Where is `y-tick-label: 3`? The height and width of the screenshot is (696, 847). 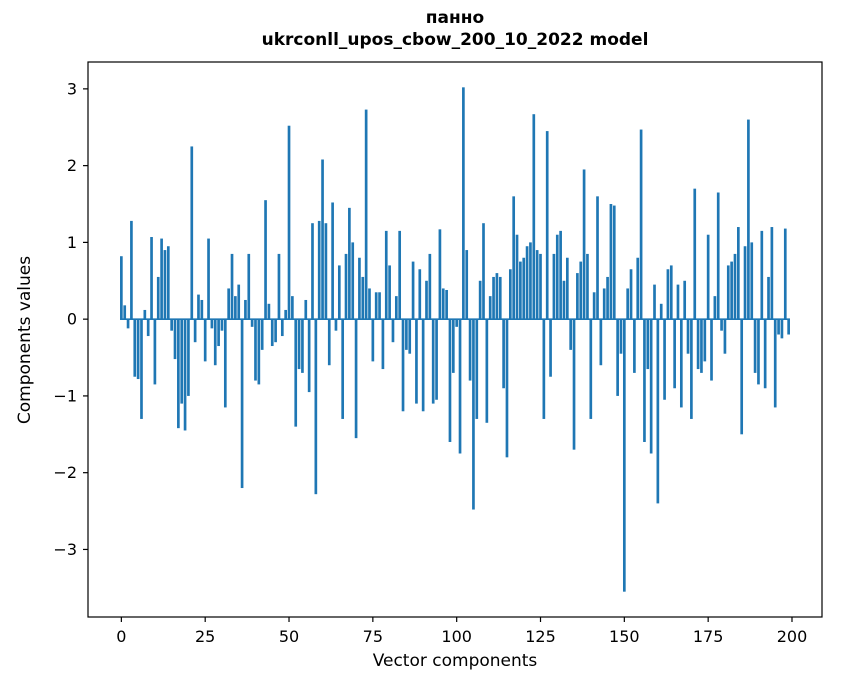 y-tick-label: 3 is located at coordinates (72, 88).